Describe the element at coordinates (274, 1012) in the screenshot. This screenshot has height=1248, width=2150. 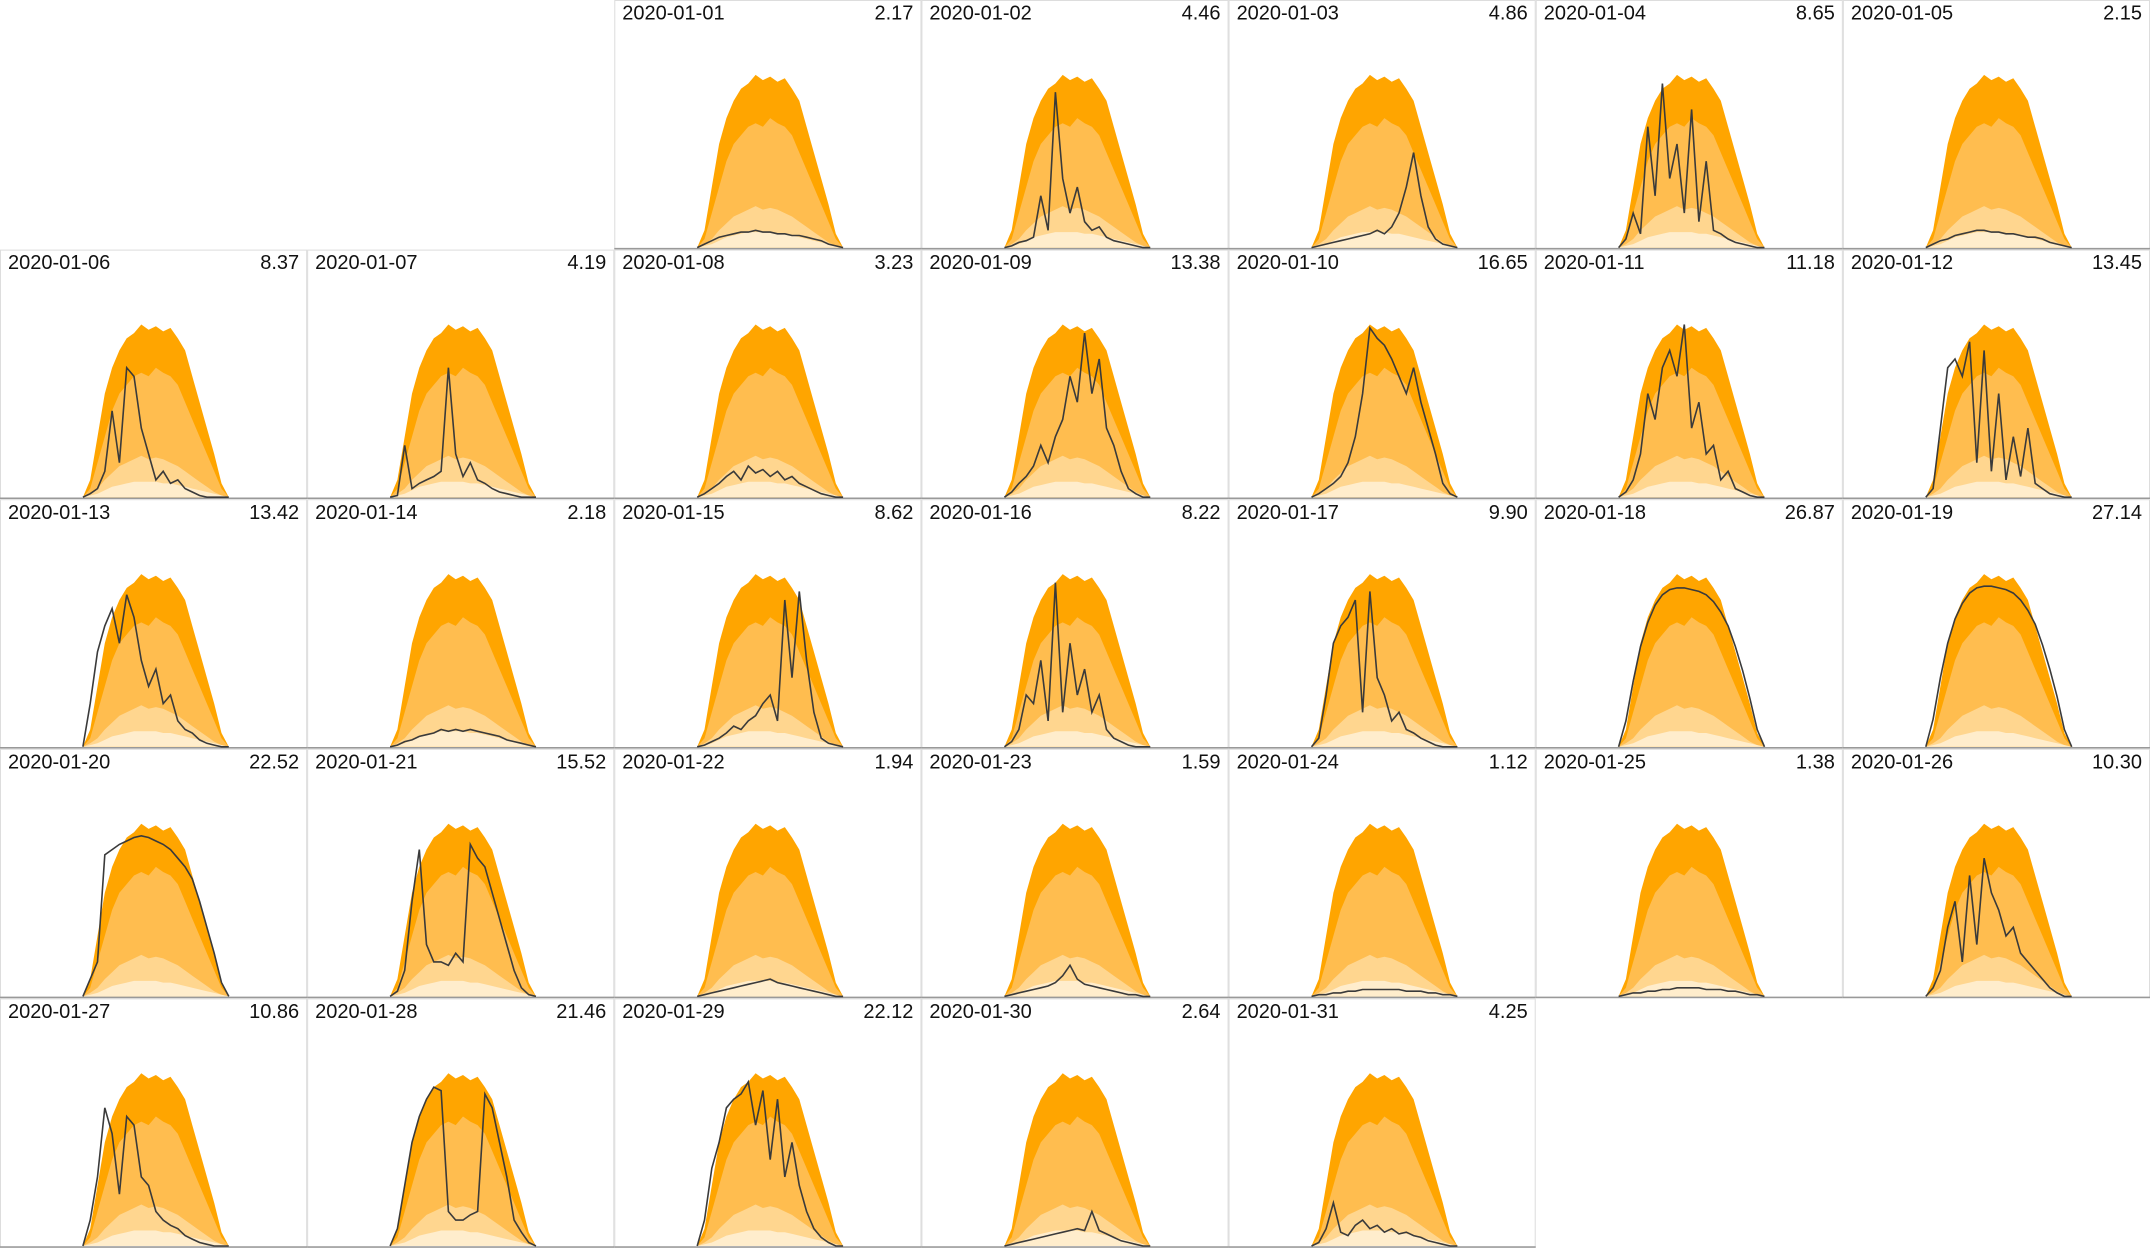
I see `total-label: 10.86` at that location.